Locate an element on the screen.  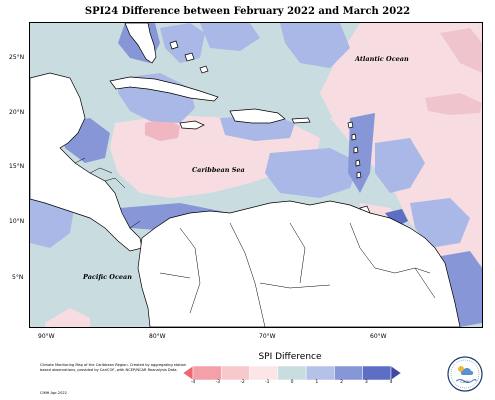
lat-tick-20: 20°N is located at coordinates (17, 112).